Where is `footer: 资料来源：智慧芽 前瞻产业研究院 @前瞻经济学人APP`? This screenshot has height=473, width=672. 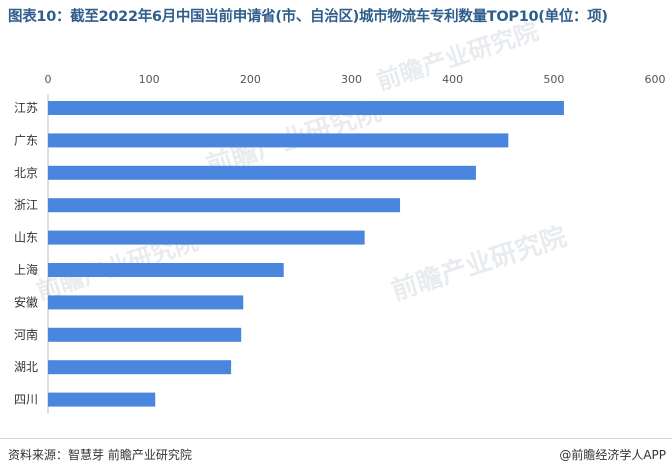 footer: 资料来源：智慧芽 前瞻产业研究院 @前瞻经济学人APP is located at coordinates (336, 455).